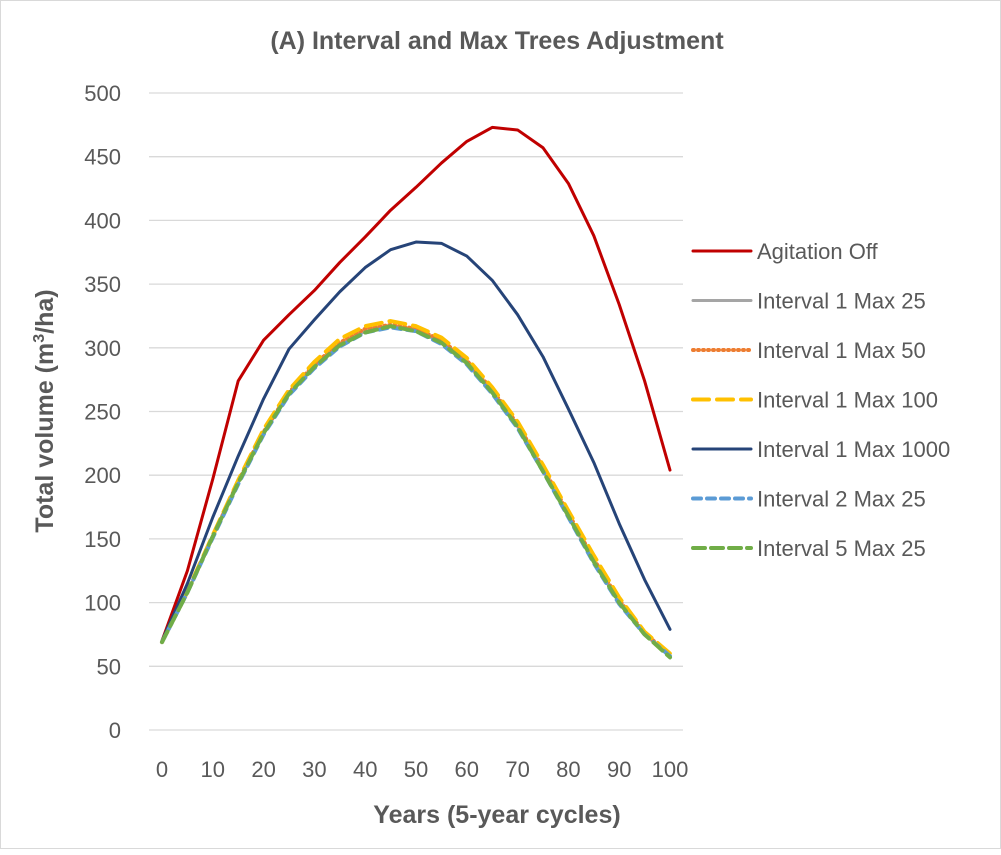  Describe the element at coordinates (517, 769) in the screenshot. I see `x-tick-label: 70` at that location.